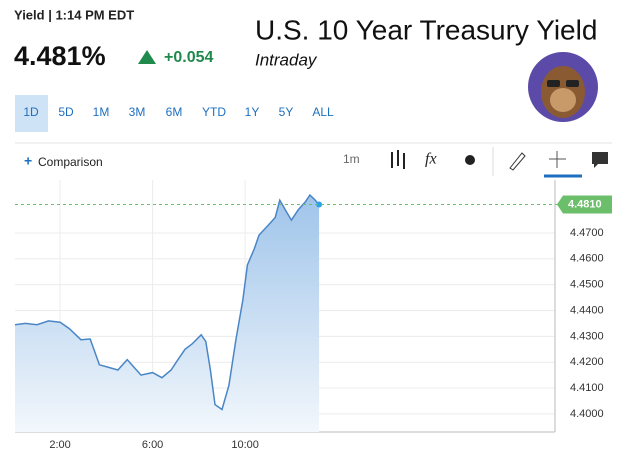 This screenshot has width=624, height=471. I want to click on range-button: 5Y, so click(286, 112).